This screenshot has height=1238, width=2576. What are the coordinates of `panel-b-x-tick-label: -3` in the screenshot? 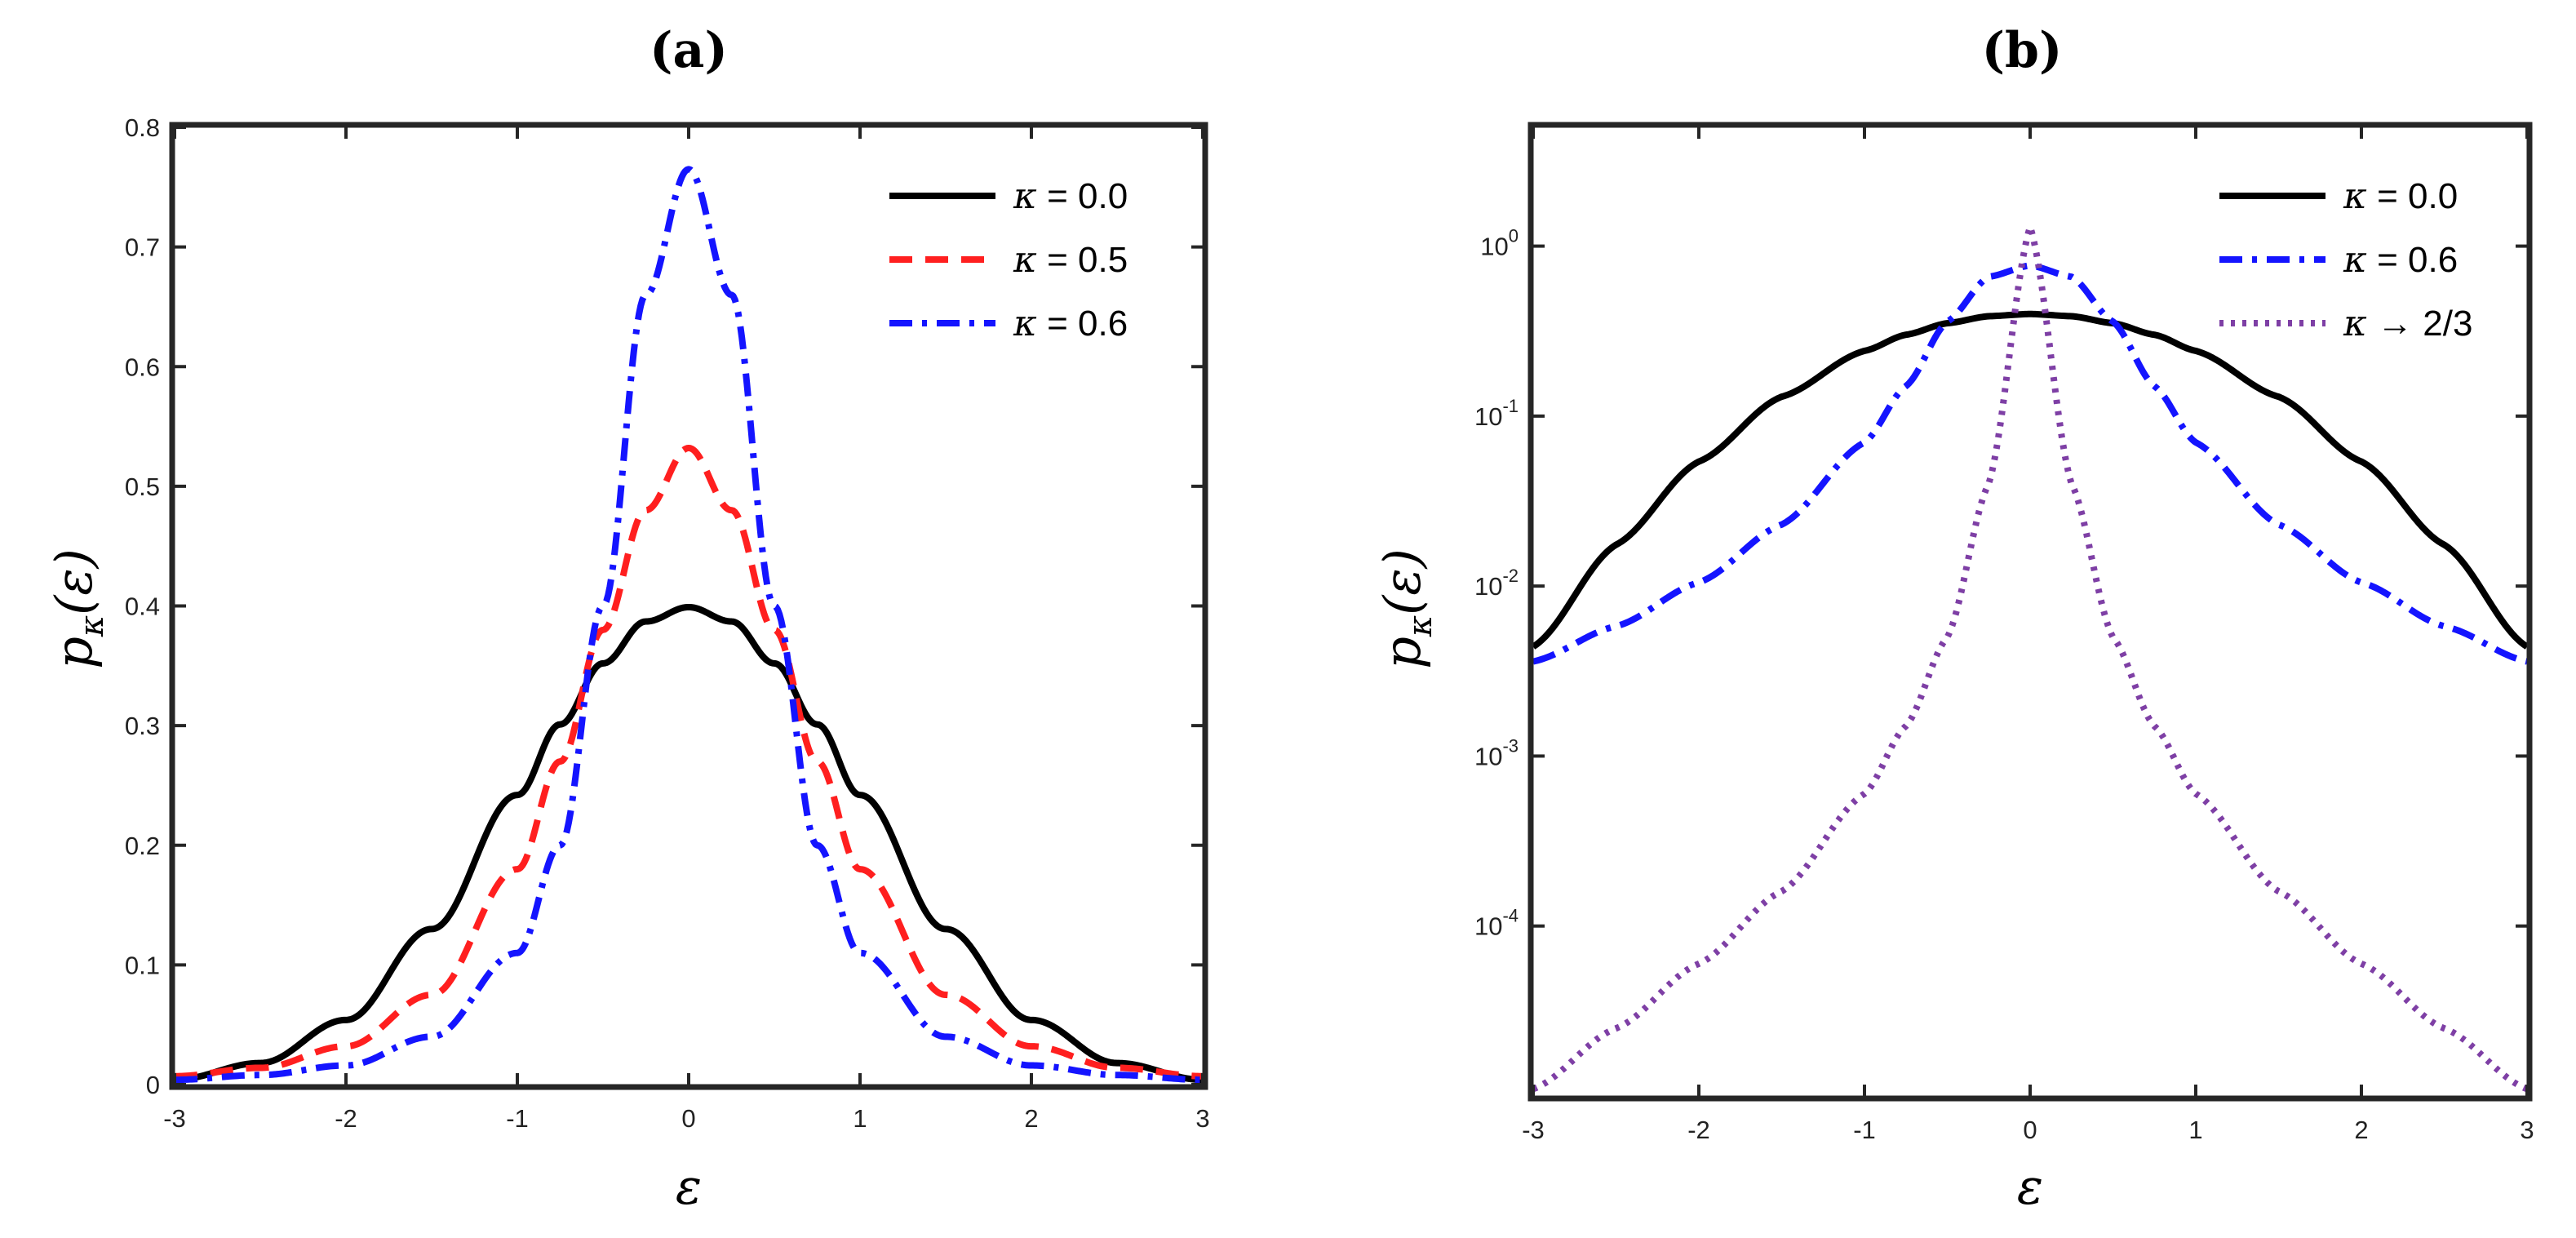 It's located at (1533, 1130).